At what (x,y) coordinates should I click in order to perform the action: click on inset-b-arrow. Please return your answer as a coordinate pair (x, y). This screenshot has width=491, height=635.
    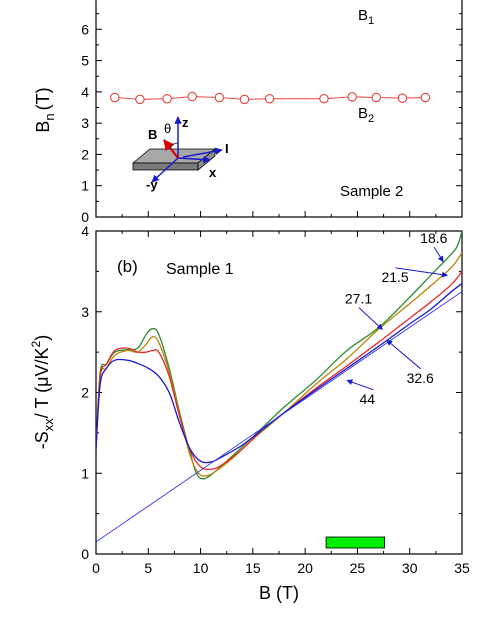
    Looking at the image, I should click on (171, 149).